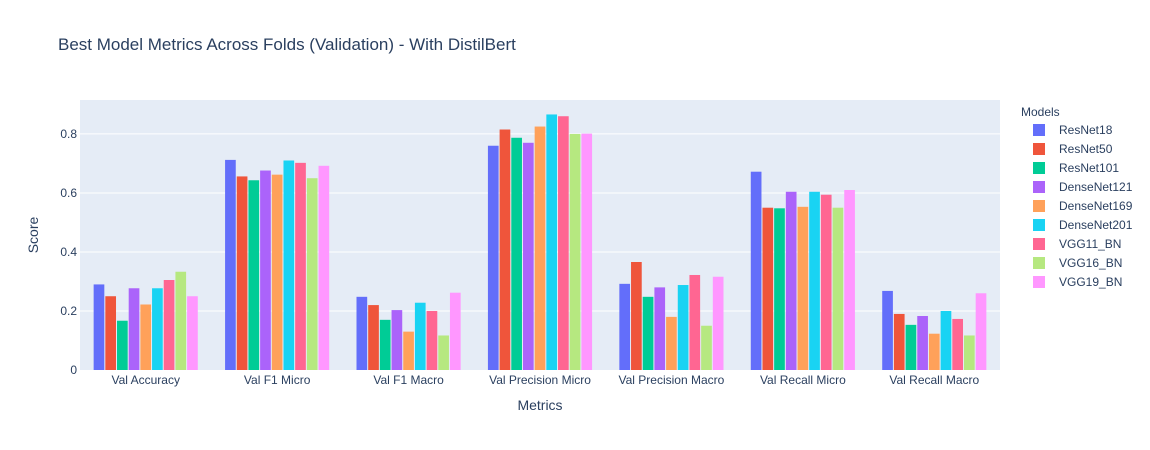 This screenshot has width=1150, height=450. Describe the element at coordinates (408, 380) in the screenshot. I see `x-tick-label: Val F1 Macro` at that location.